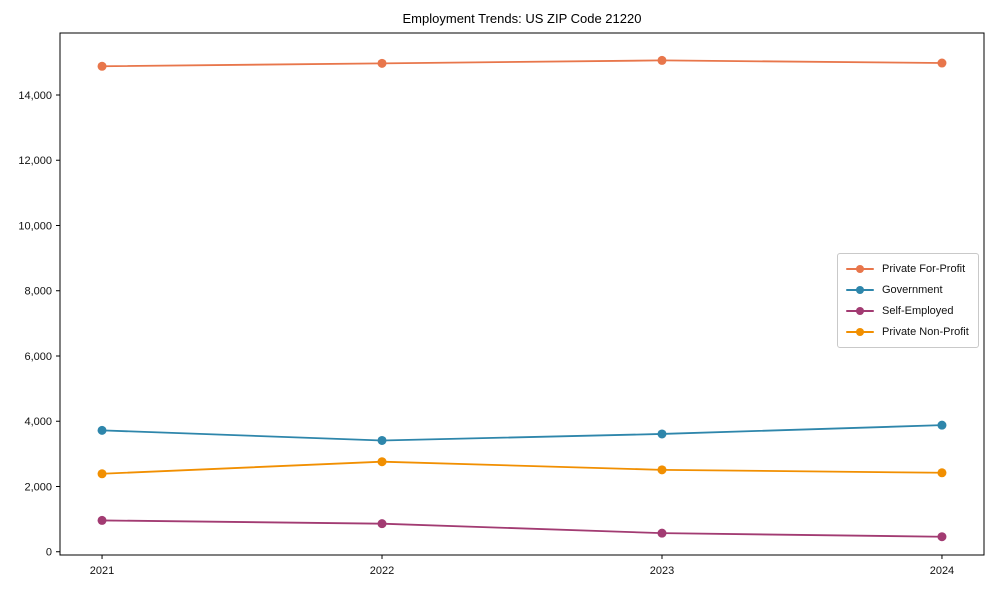  I want to click on series-line-government, so click(522, 433).